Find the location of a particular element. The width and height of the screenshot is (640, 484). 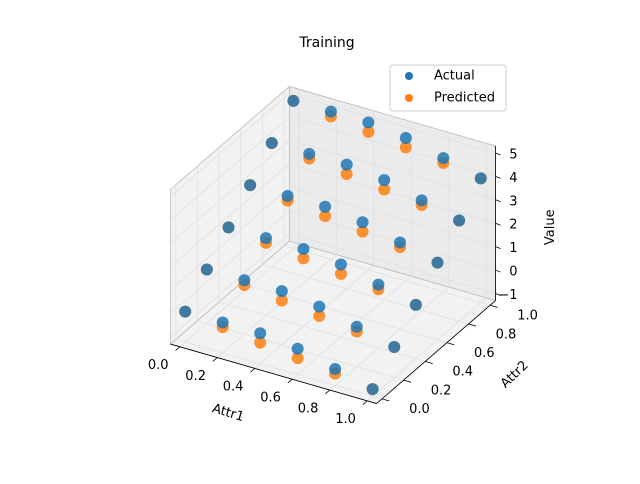

z-axis-label: Value is located at coordinates (550, 227).